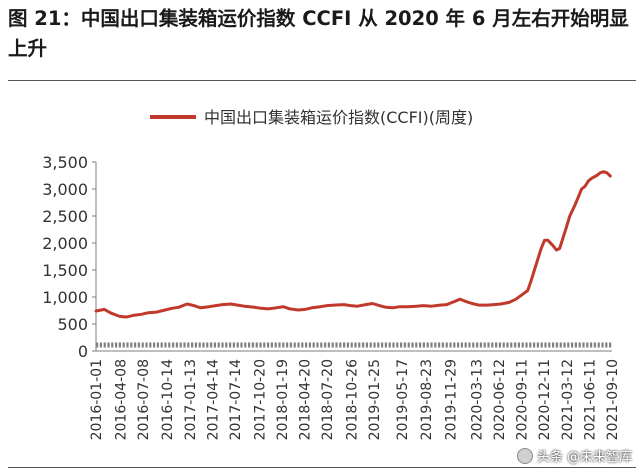 This screenshot has width=640, height=475. I want to click on x-tick-label: 2019-05-17, so click(403, 399).